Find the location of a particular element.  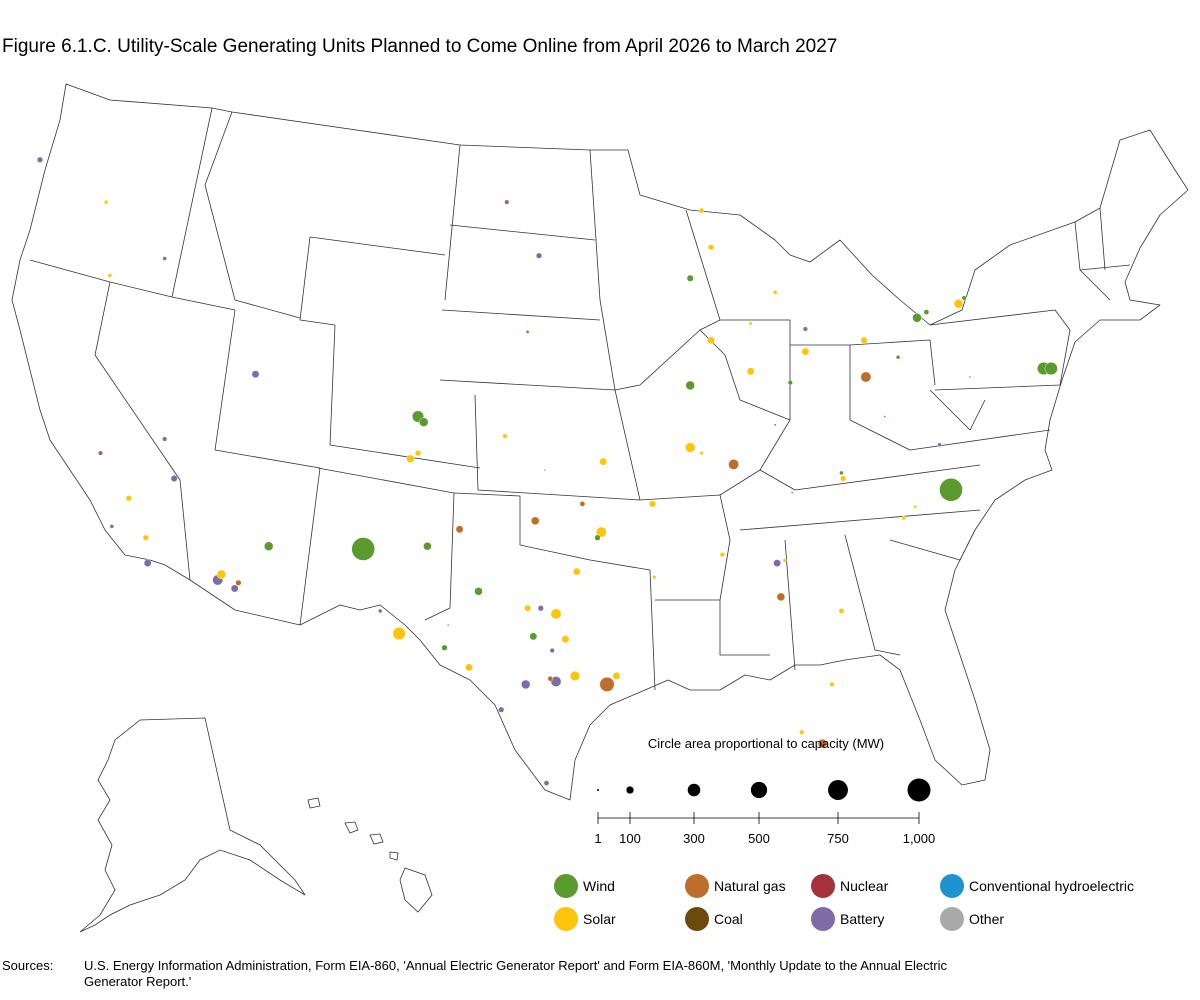

plant-point-conventional-hydroelectric is located at coordinates (792, 492).